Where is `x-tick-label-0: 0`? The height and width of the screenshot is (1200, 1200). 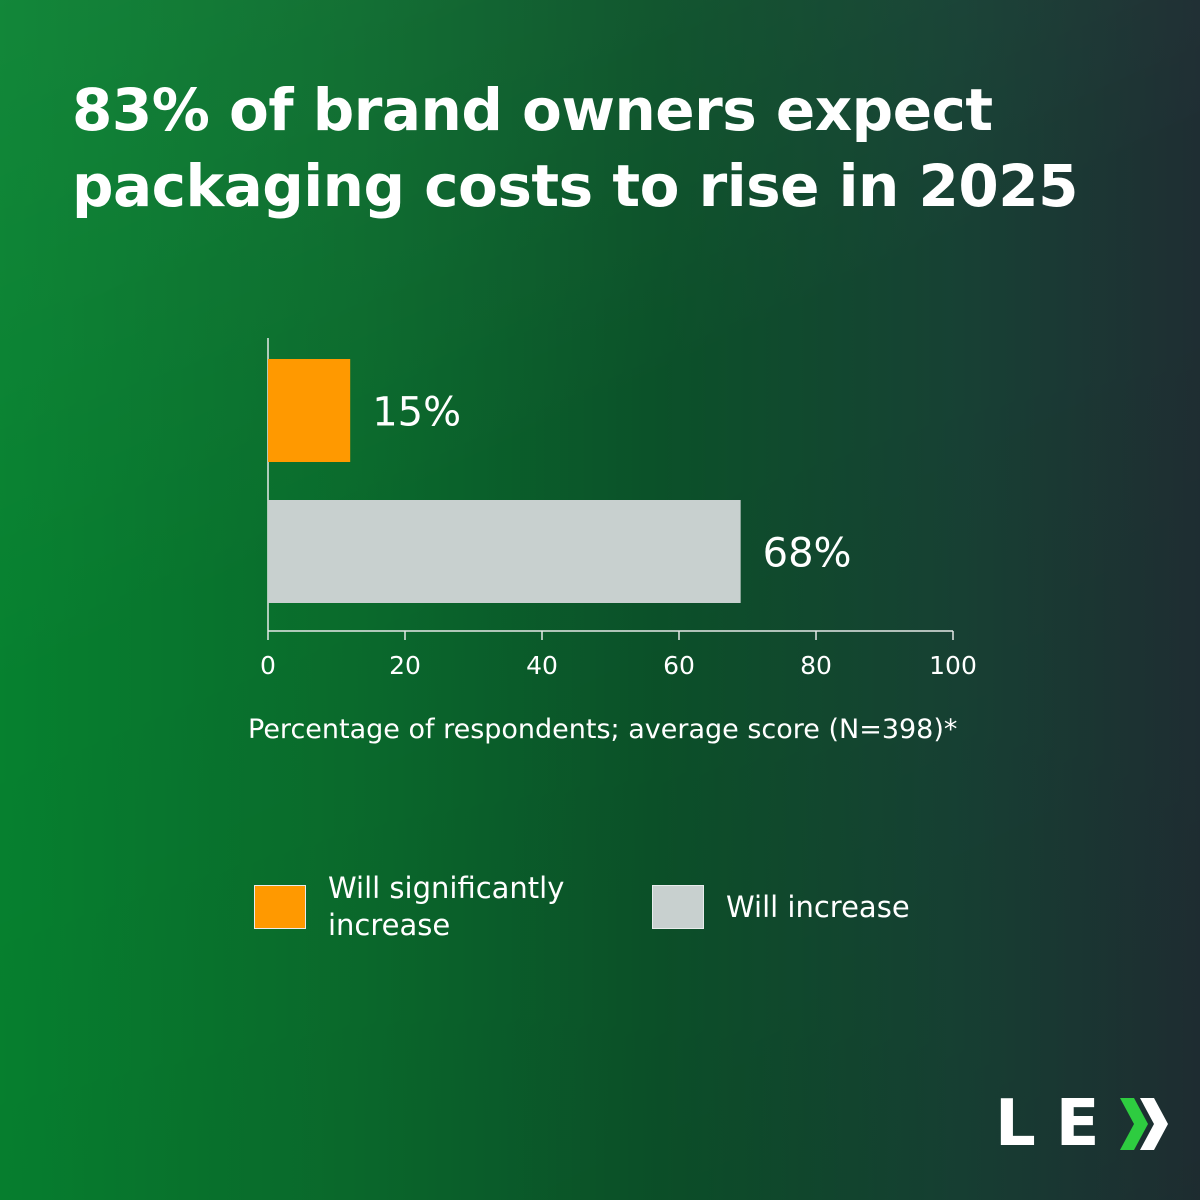 x-tick-label-0: 0 is located at coordinates (268, 665).